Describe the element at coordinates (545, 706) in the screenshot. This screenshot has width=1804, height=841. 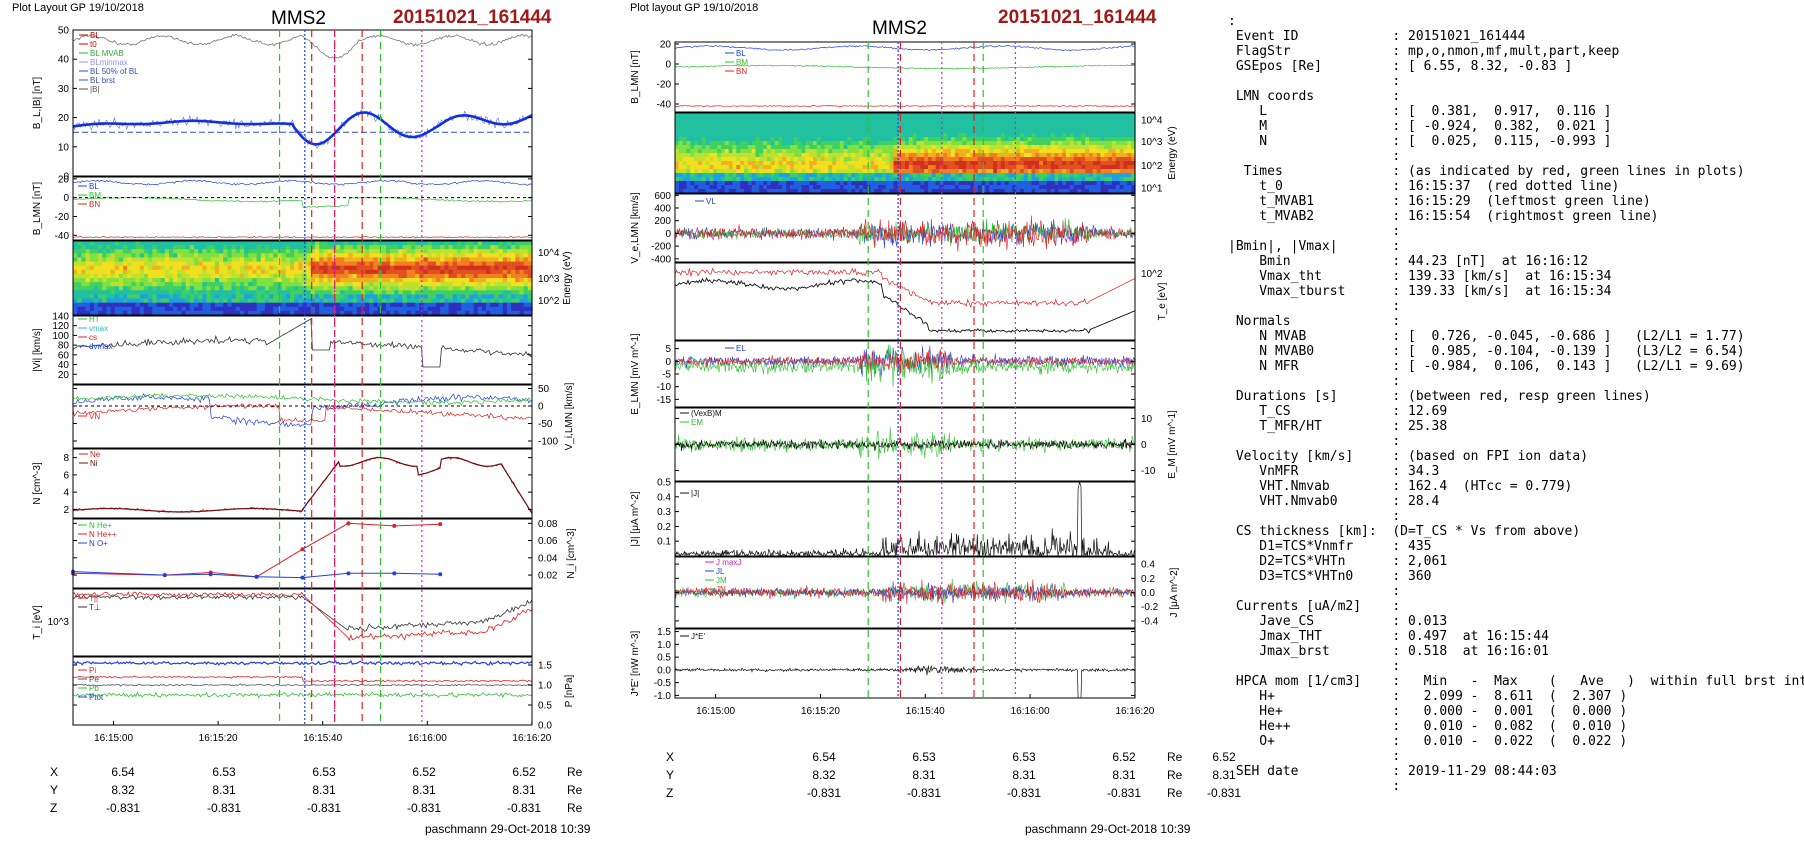
I see `y-tick-label: 0.5` at that location.